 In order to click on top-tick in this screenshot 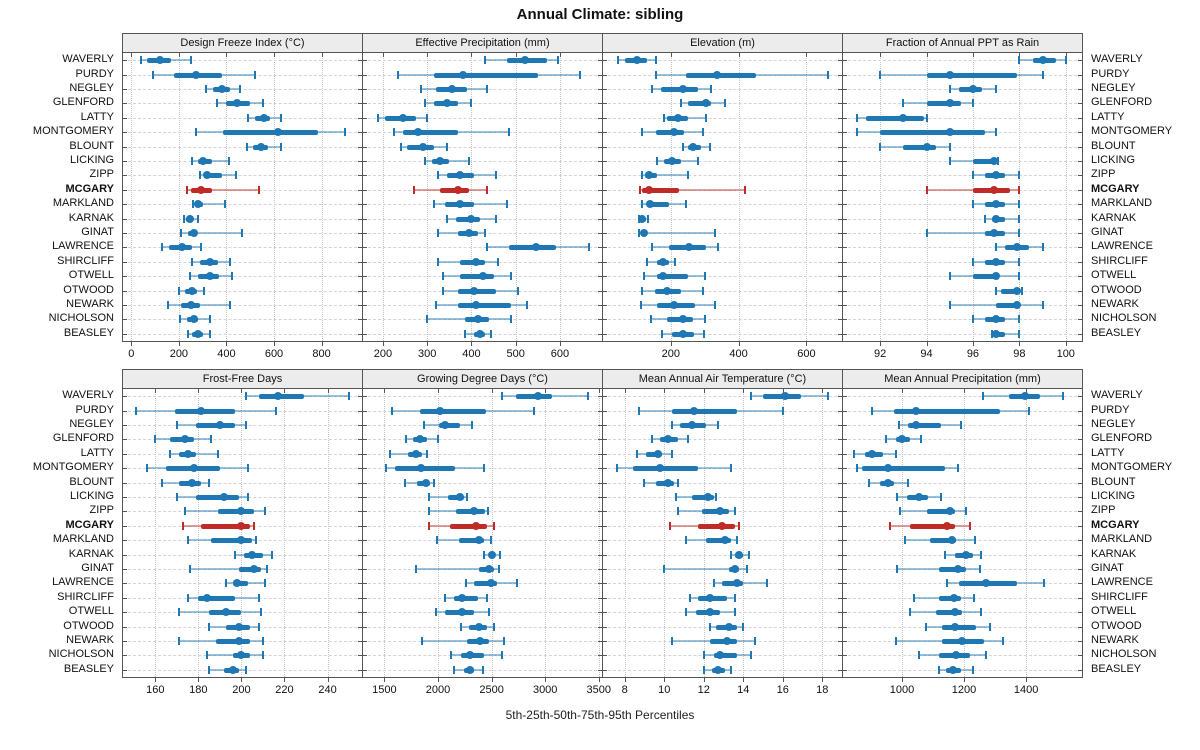, I will do `click(428, 55)`.